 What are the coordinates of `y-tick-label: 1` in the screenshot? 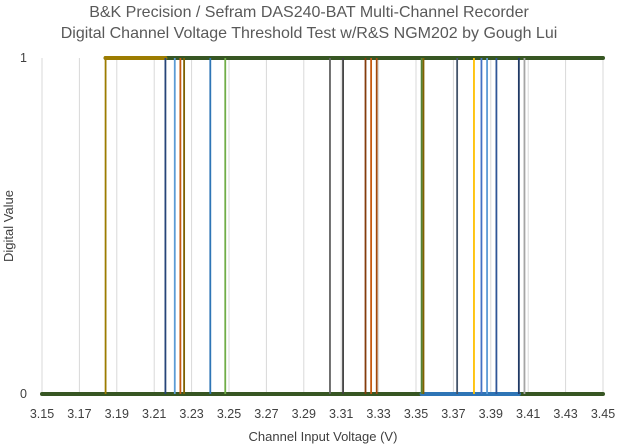 It's located at (23, 58).